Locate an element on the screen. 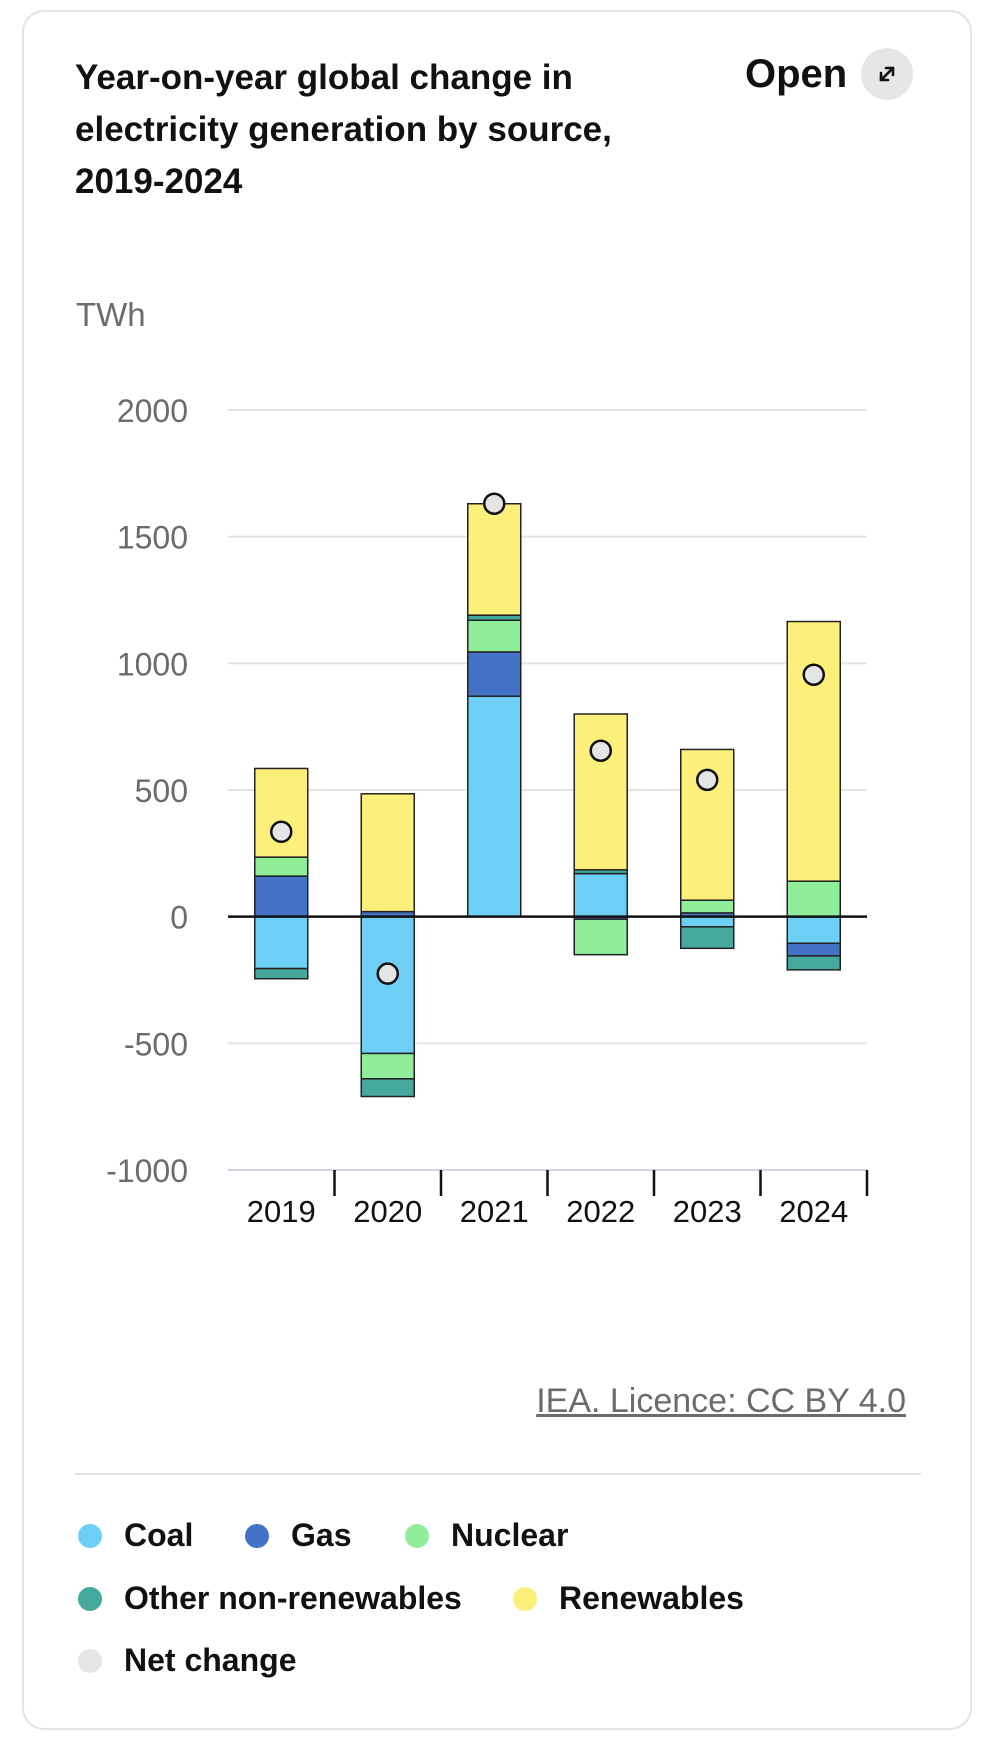  y-tick-label: -1000 is located at coordinates (147, 1171).